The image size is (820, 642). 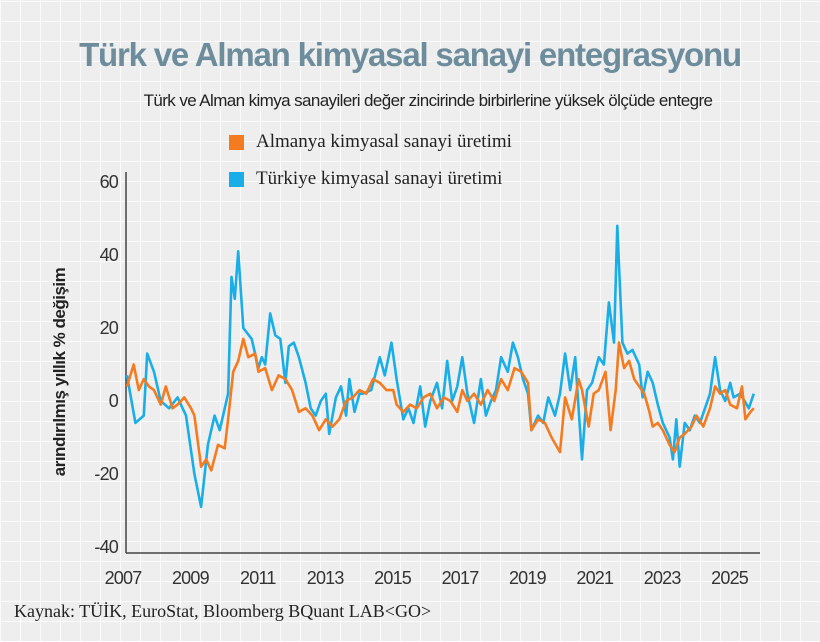 What do you see at coordinates (384, 141) in the screenshot?
I see `legend-label-germany: Almanya kimyasal sanayi üretimi` at bounding box center [384, 141].